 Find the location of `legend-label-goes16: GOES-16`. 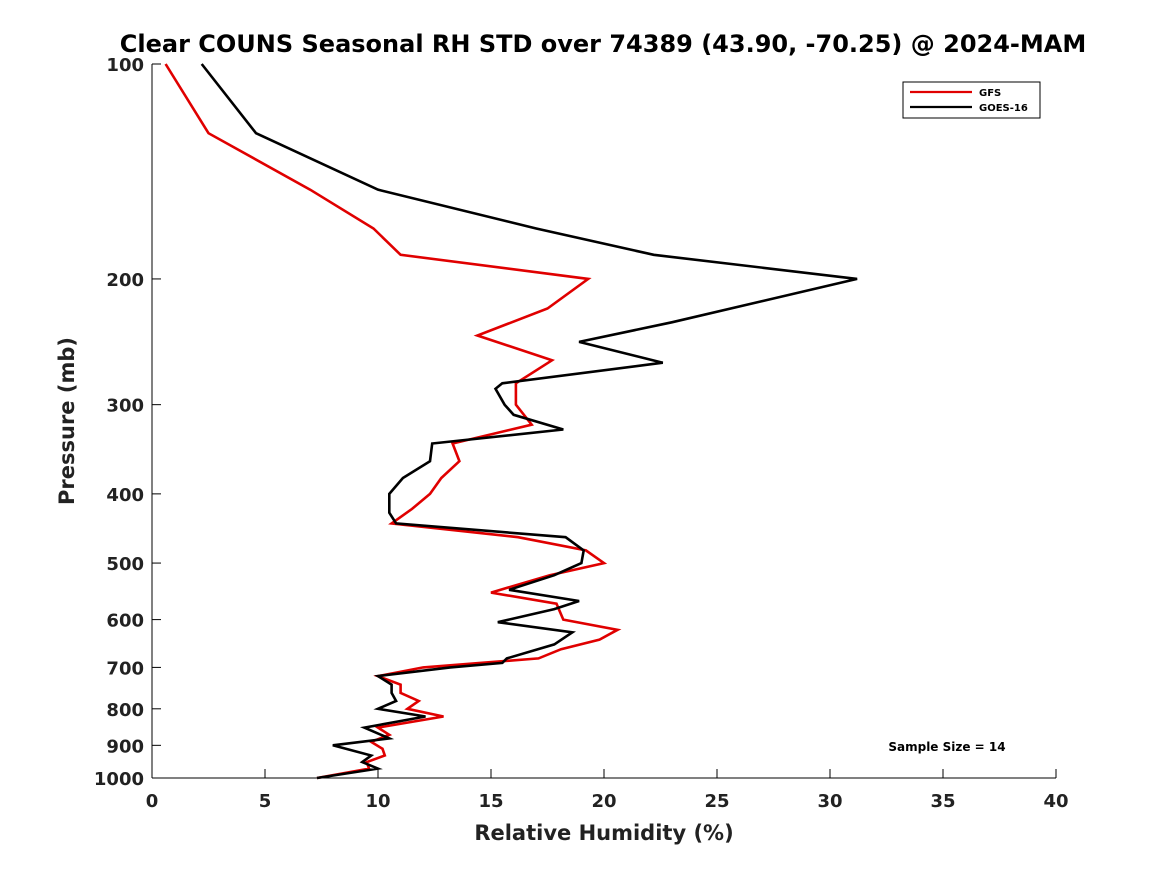

legend-label-goes16: GOES-16 is located at coordinates (1003, 108).